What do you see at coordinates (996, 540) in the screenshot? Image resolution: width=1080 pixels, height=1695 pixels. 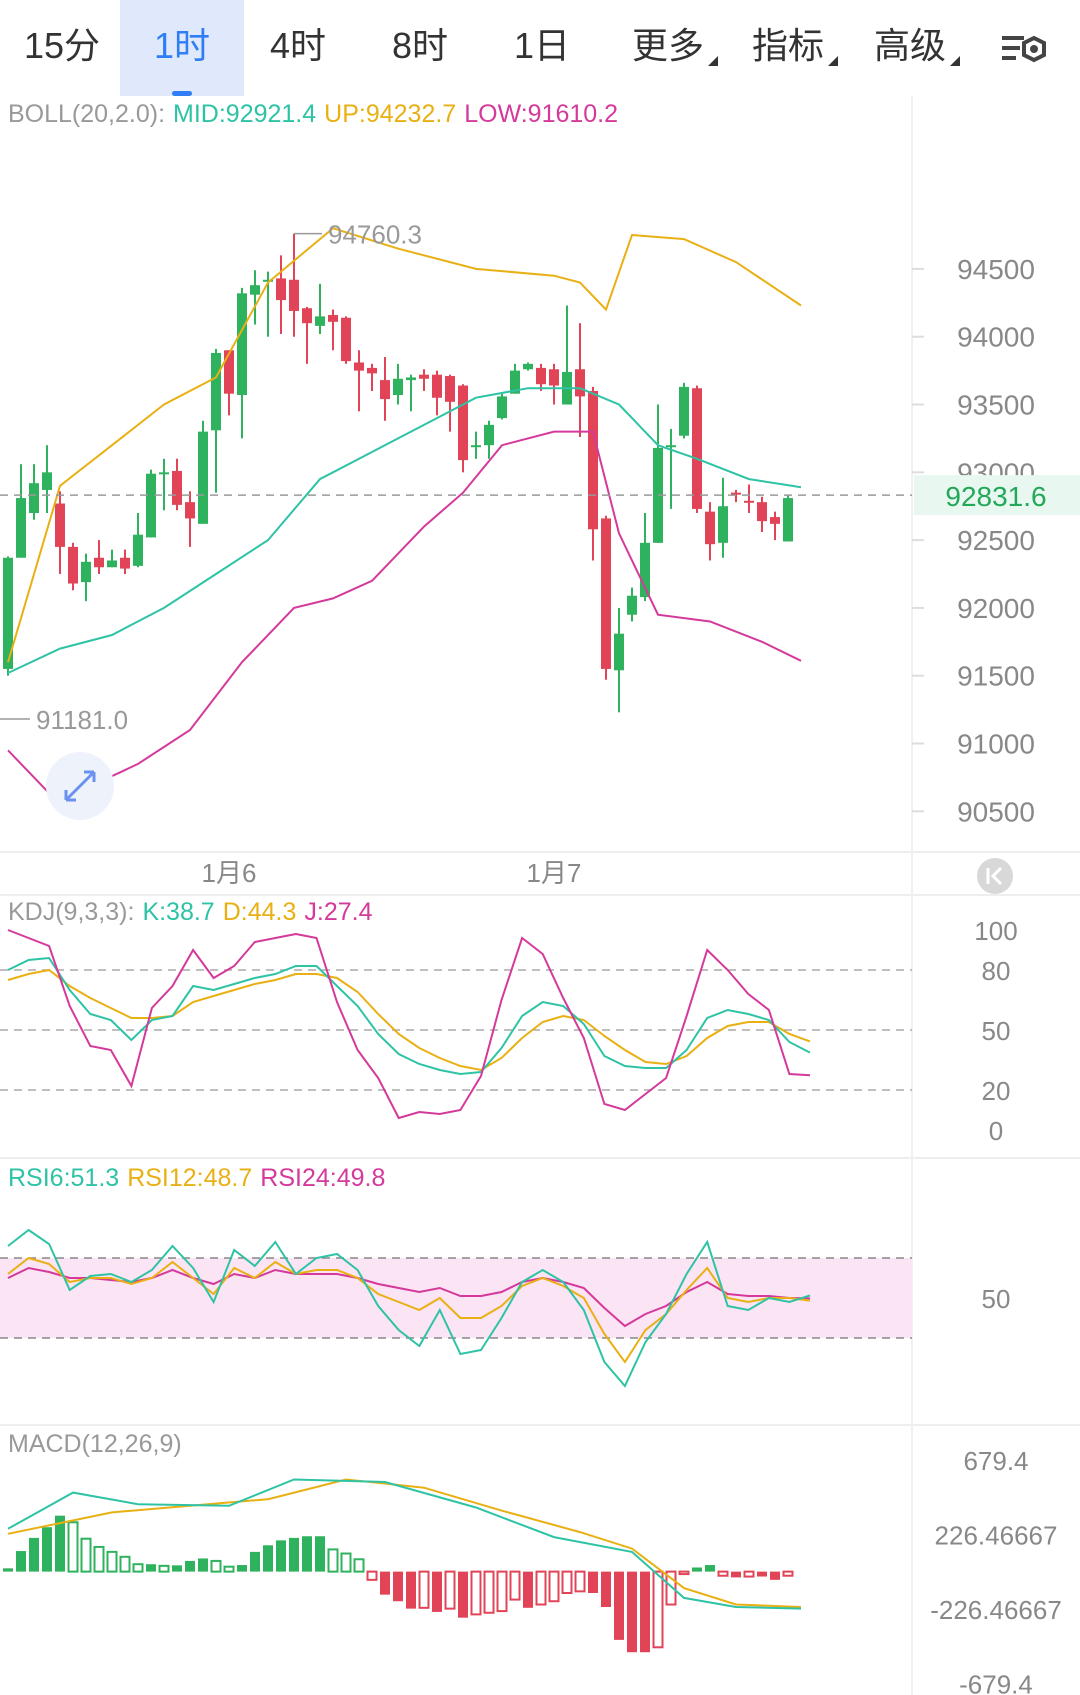 I see `price-tick-label: 92500` at bounding box center [996, 540].